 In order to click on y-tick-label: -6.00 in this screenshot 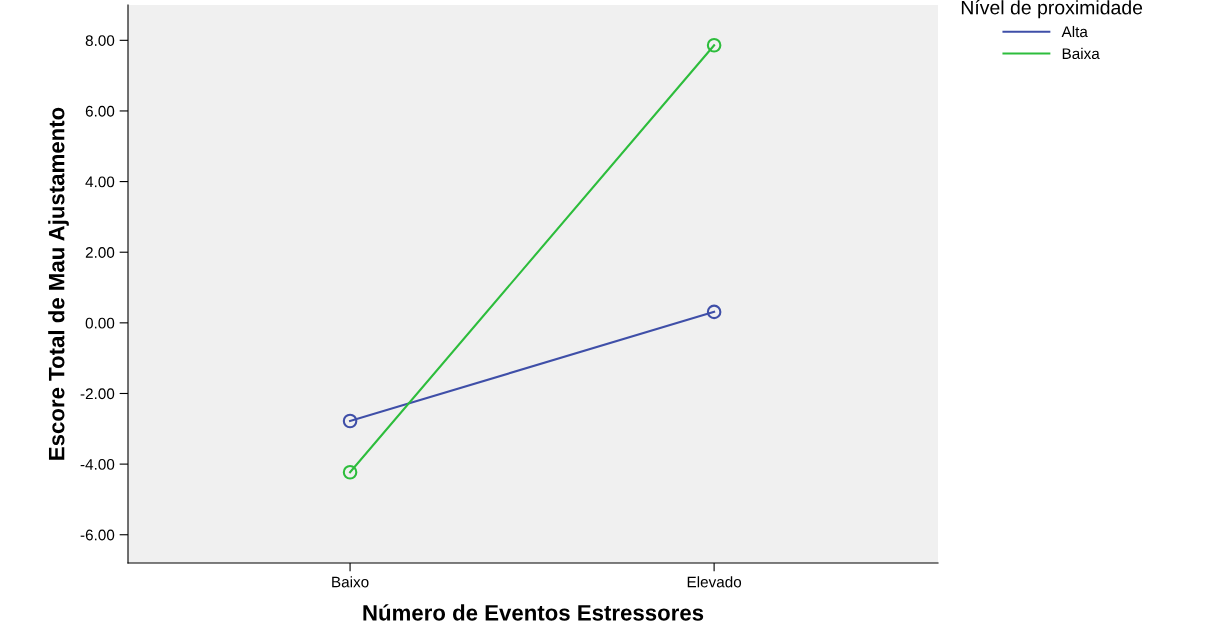, I will do `click(97, 535)`.